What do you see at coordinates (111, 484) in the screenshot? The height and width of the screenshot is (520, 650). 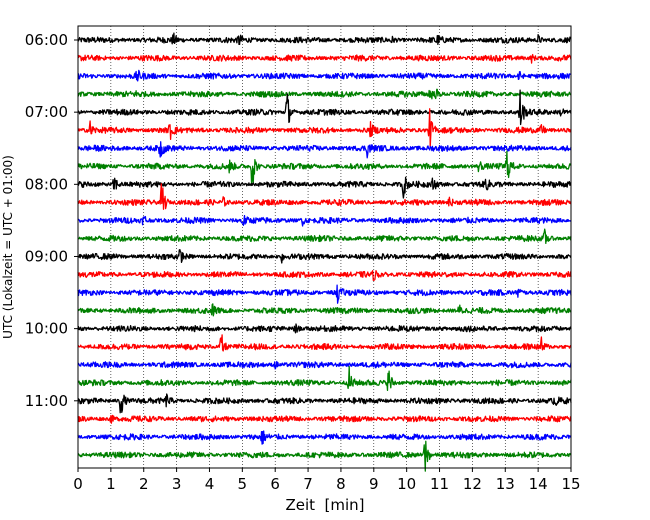 I see `x-tick-label: 1` at bounding box center [111, 484].